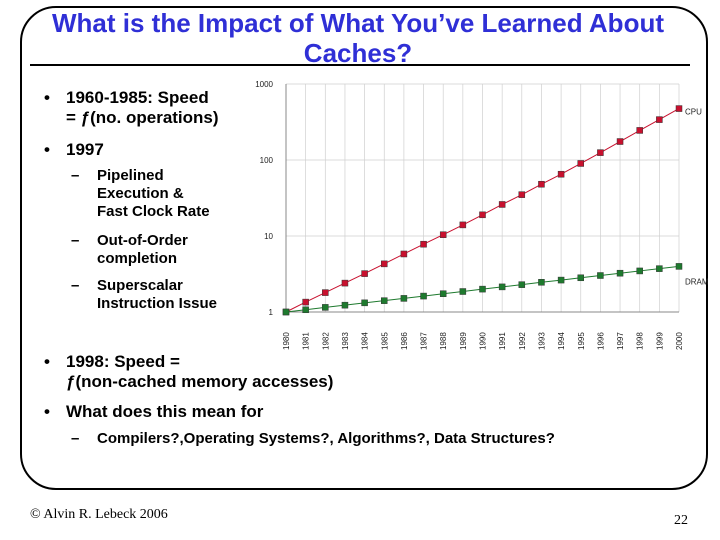  Describe the element at coordinates (659, 341) in the screenshot. I see `x-tick-label: 1999` at that location.